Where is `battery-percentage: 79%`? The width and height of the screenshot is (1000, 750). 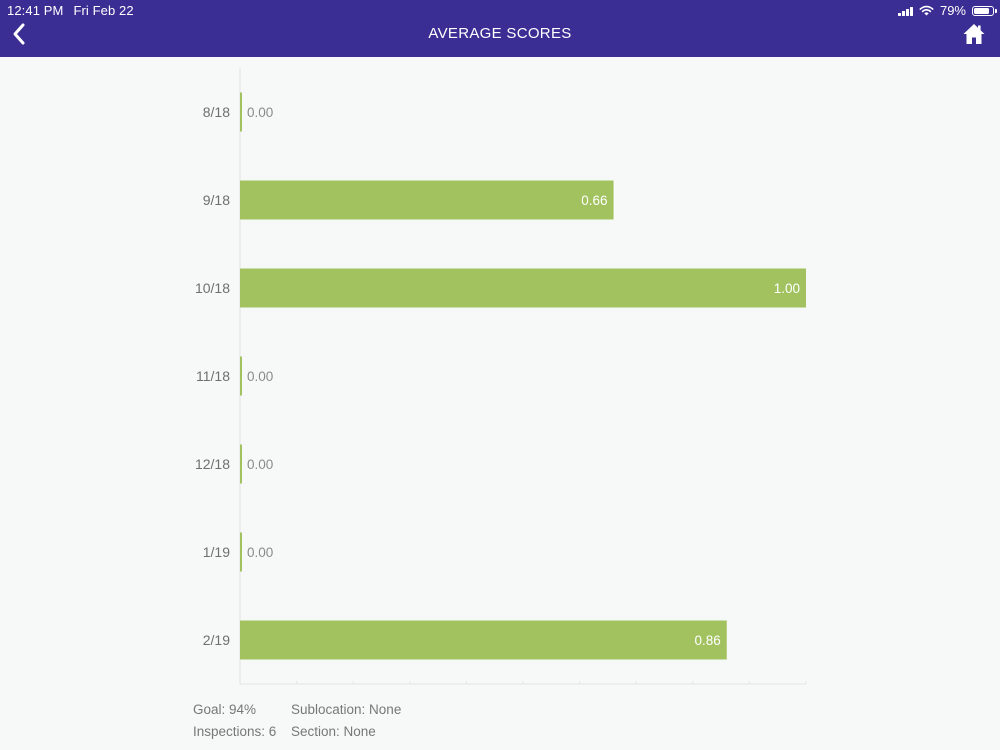
battery-percentage: 79% is located at coordinates (952, 10).